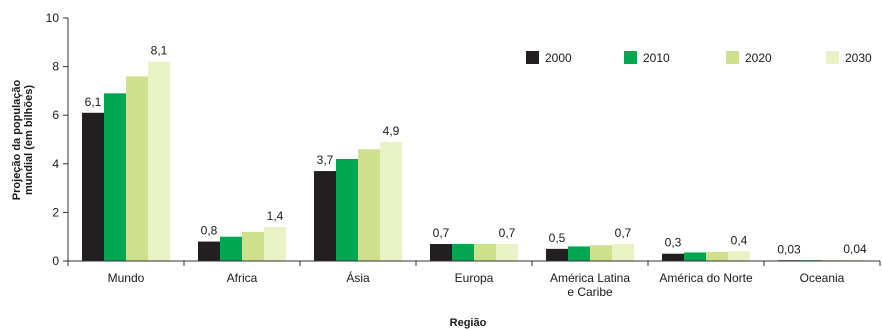  What do you see at coordinates (656, 58) in the screenshot?
I see `legend-label: 2010` at bounding box center [656, 58].